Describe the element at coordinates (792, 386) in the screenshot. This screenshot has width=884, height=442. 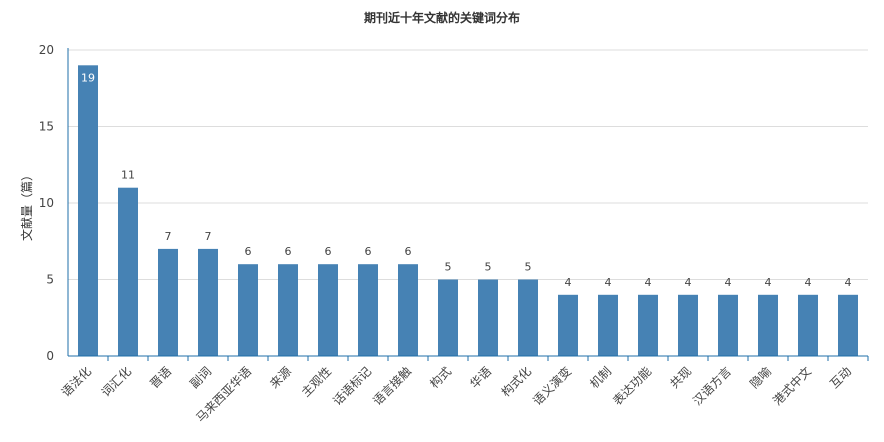
I see `x-tick-label: 港式中文` at that location.